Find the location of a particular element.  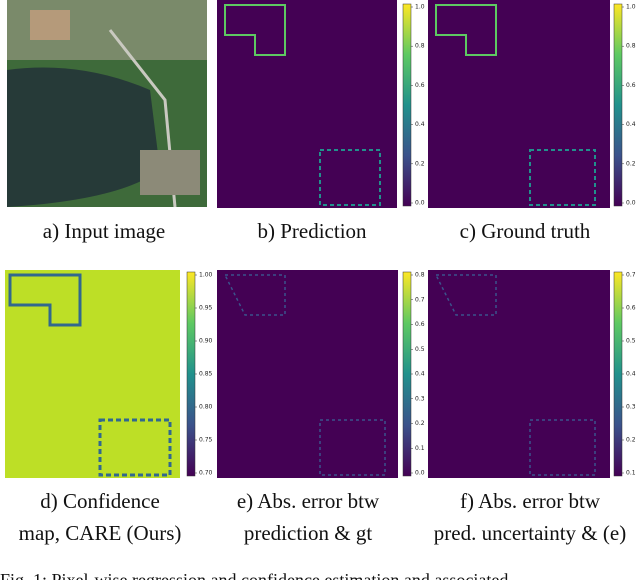

panel-caption: a) Input image is located at coordinates (104, 231).